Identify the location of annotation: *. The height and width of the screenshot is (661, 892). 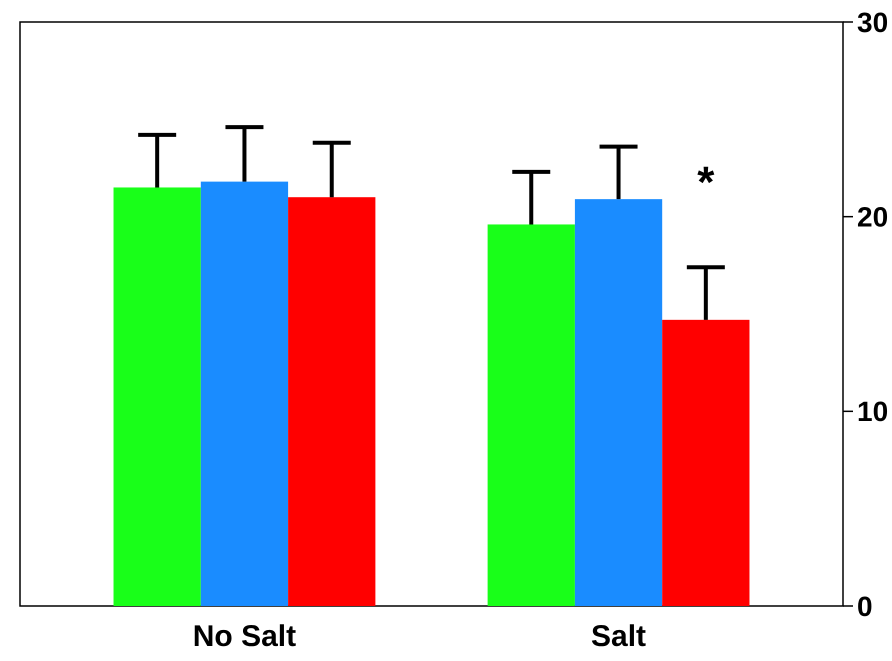
(706, 183).